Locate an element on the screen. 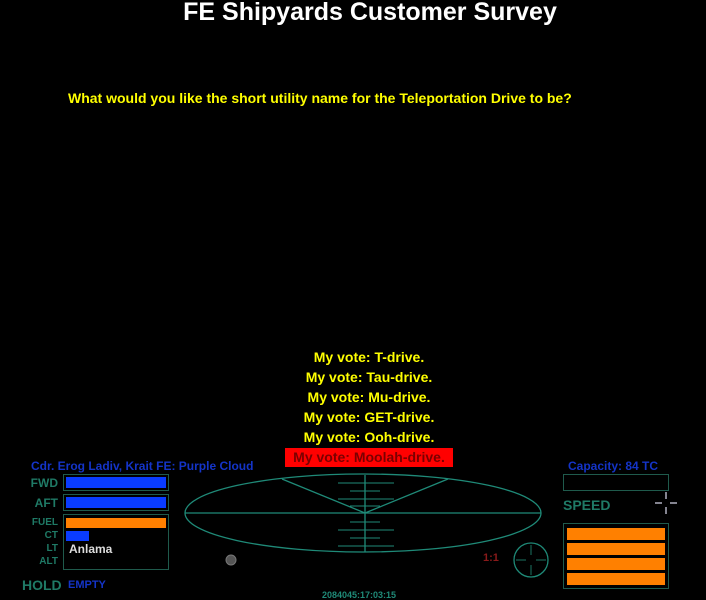 This screenshot has width=706, height=600. vote-option: My vote: Tau-drive. is located at coordinates (369, 377).